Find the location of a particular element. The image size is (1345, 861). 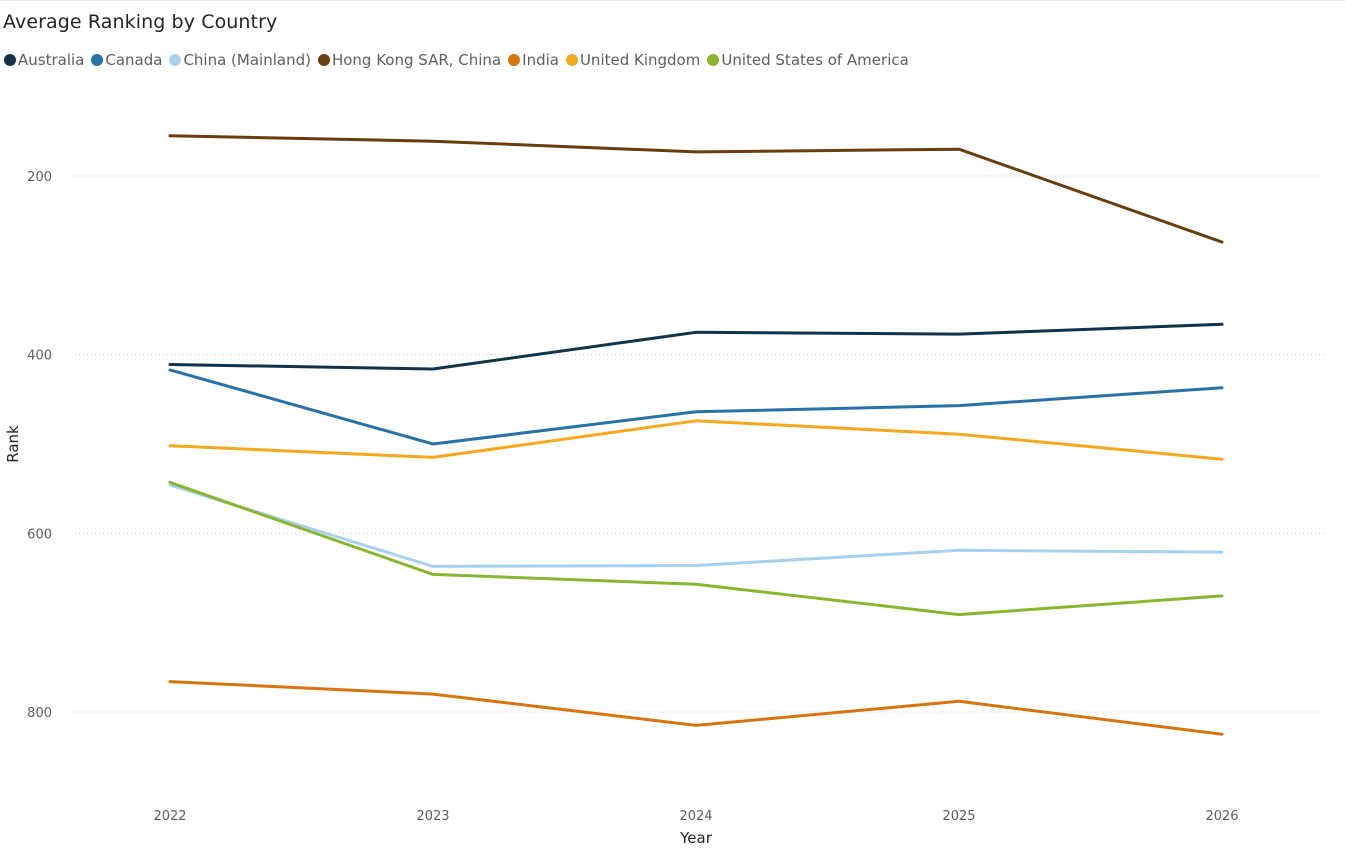

legend-item: India is located at coordinates (533, 60).